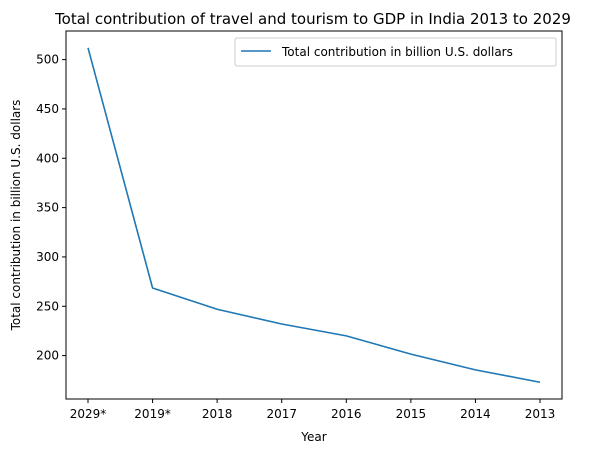  I want to click on y-tick-label: 250, so click(47, 306).